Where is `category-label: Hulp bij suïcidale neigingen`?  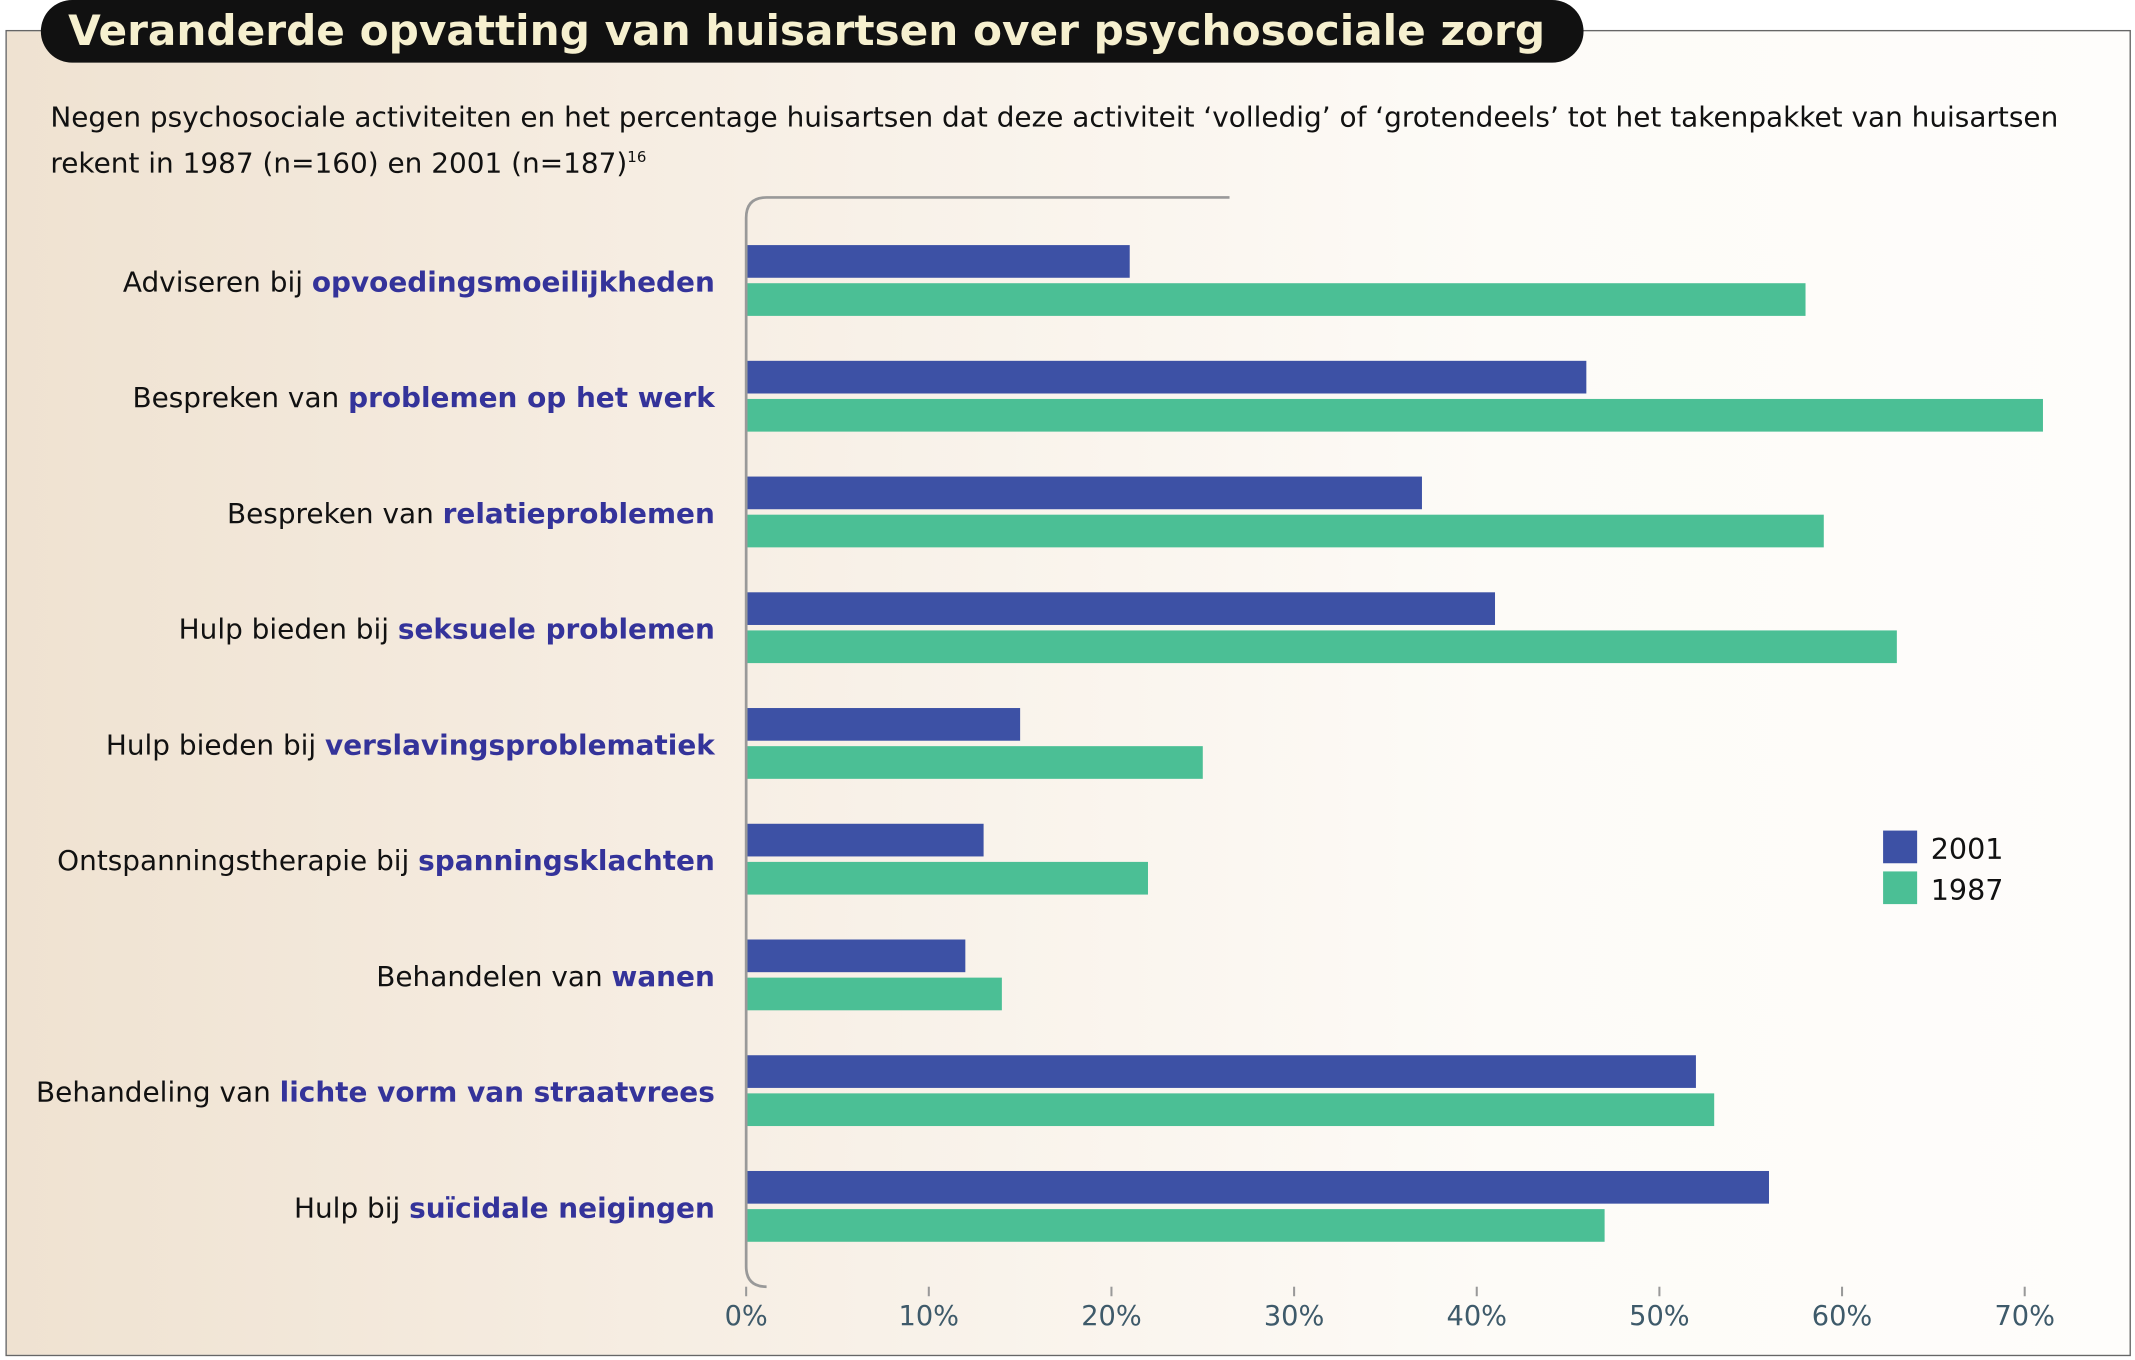
category-label: Hulp bij suïcidale neigingen is located at coordinates (504, 1207).